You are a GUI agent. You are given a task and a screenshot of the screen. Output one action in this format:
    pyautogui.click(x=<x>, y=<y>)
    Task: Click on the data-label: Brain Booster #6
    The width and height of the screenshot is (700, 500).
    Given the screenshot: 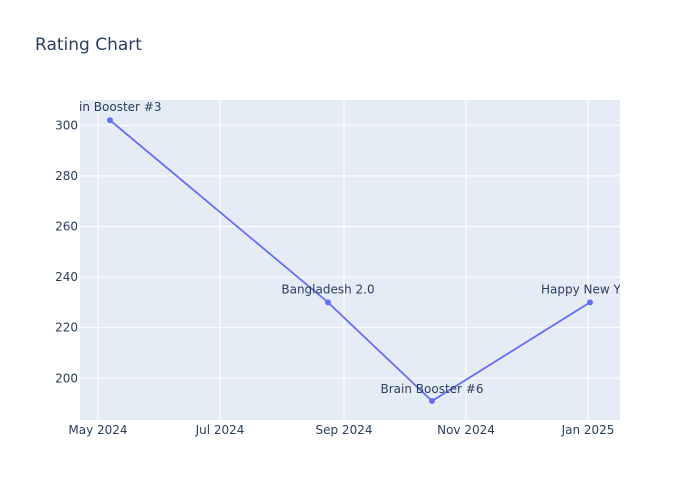 What is the action you would take?
    pyautogui.click(x=432, y=389)
    